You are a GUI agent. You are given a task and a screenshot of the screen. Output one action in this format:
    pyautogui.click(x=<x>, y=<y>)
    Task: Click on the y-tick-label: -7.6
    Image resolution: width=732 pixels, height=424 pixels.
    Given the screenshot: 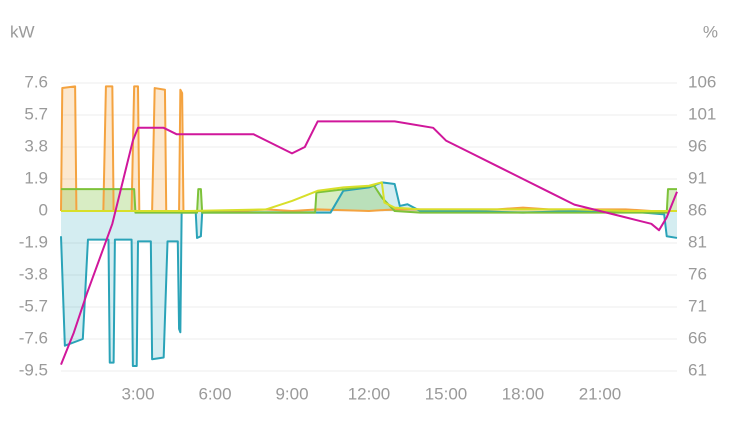 What is the action you would take?
    pyautogui.click(x=33, y=337)
    